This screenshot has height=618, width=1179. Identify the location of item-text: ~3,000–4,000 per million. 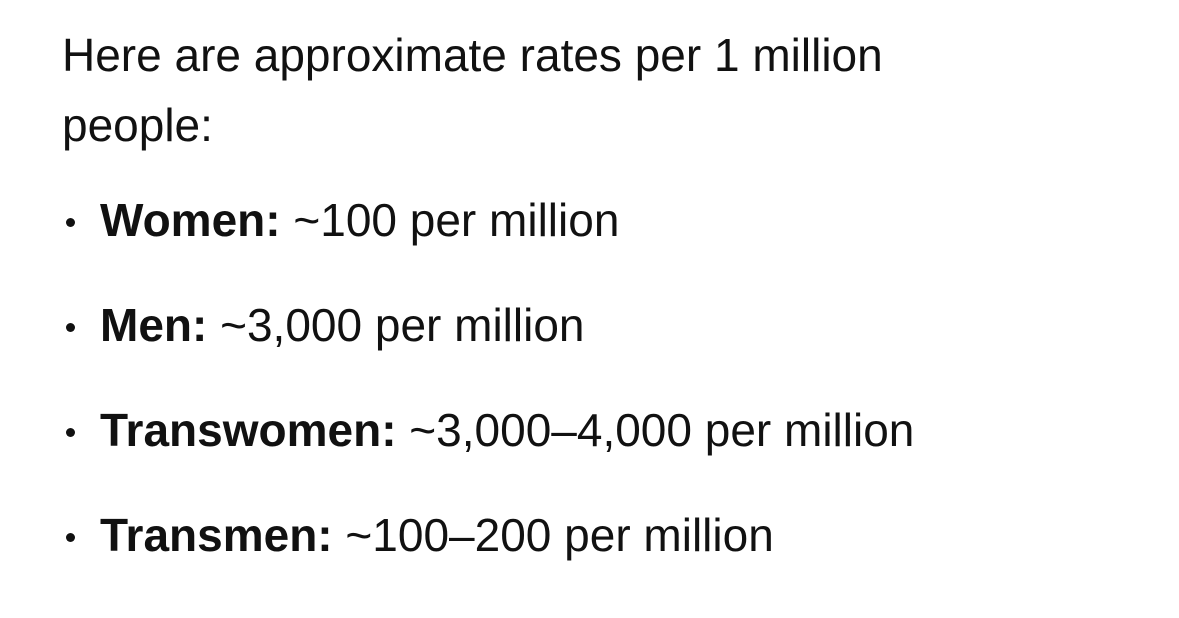
(662, 430).